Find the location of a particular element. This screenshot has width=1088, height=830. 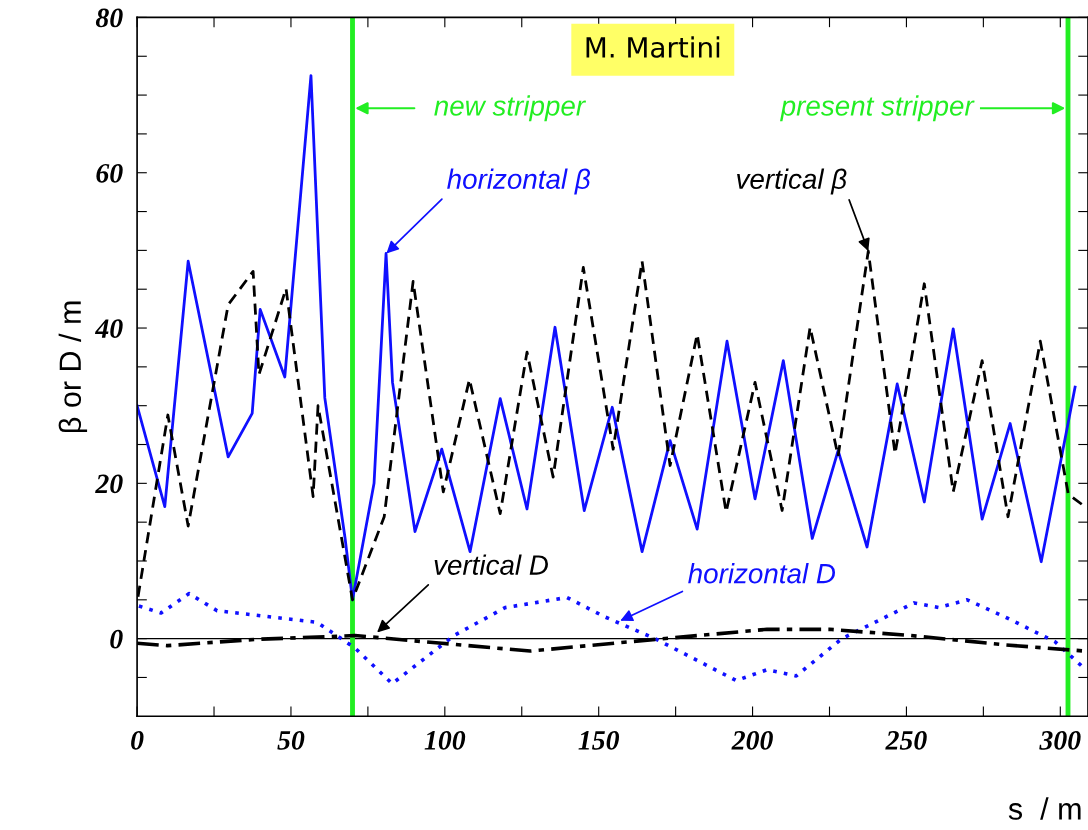

annotation: vertical β is located at coordinates (792, 181).